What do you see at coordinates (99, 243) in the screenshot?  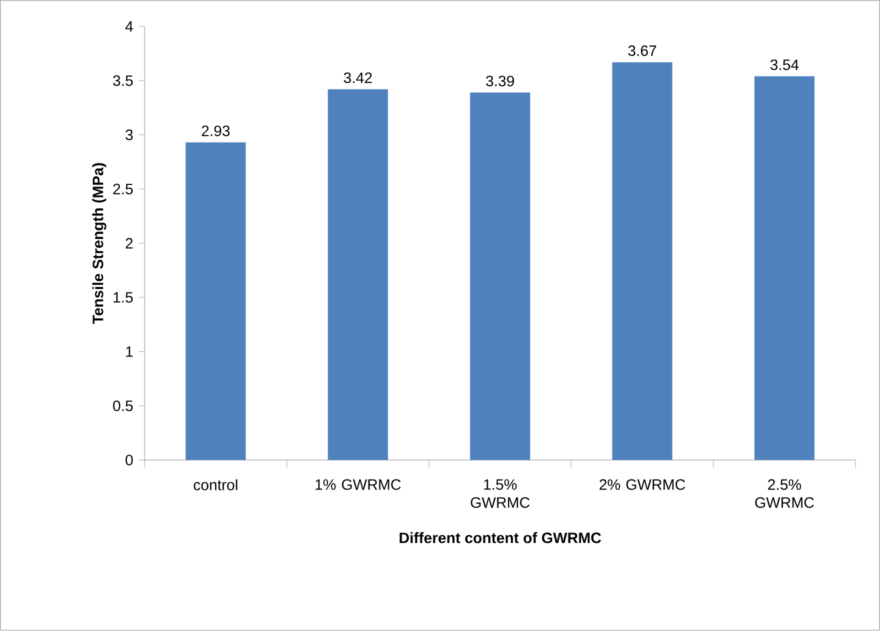 I see `y-axis-title: Tensile Strength (MPa)` at bounding box center [99, 243].